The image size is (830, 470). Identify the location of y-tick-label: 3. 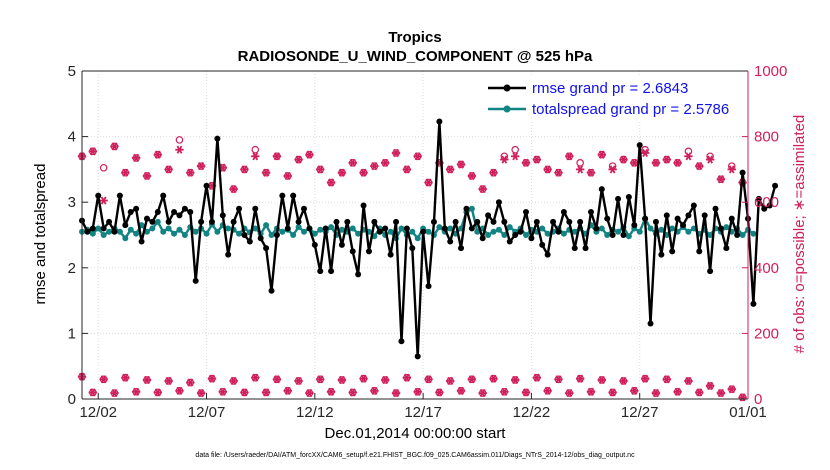
(72, 202).